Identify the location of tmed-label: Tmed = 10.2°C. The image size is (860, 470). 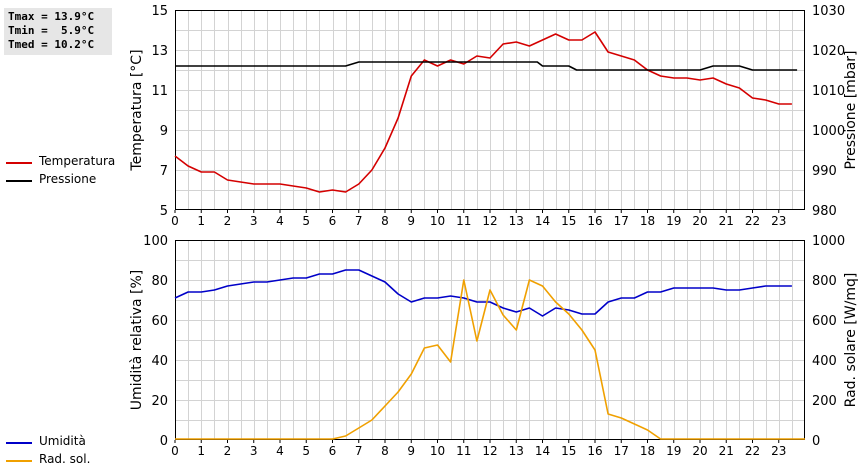
(51, 44).